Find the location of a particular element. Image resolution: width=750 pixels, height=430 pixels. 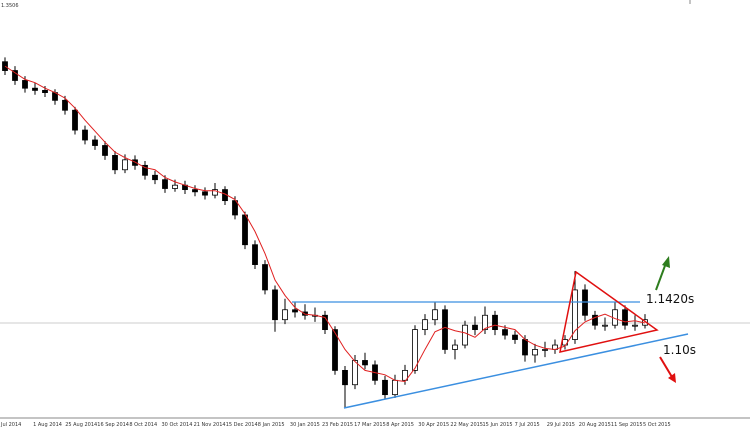

up-arrow is located at coordinates (661, 276).